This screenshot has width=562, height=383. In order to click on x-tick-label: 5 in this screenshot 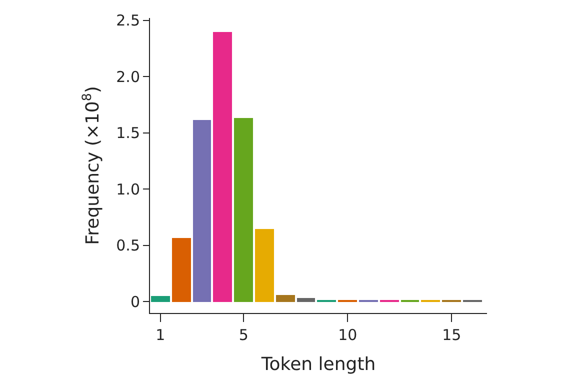, I will do `click(243, 335)`.